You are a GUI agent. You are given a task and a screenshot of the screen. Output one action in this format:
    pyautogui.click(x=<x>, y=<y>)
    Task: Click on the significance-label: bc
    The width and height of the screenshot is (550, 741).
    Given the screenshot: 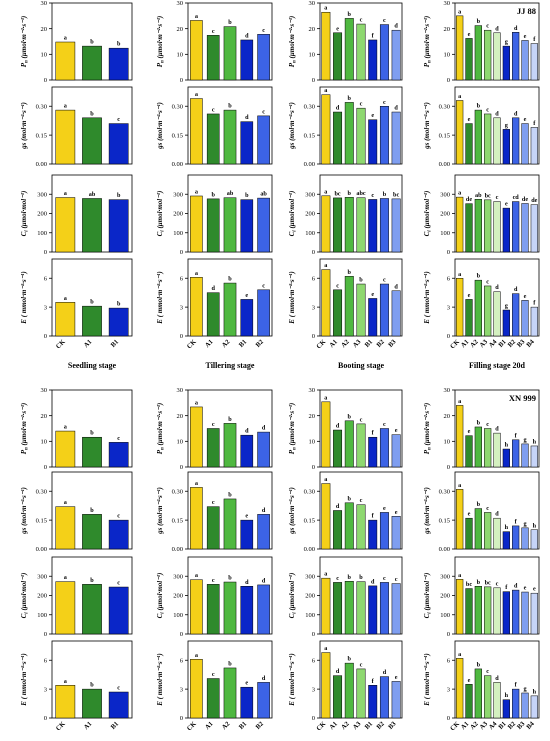 What is the action you would take?
    pyautogui.click(x=337, y=193)
    